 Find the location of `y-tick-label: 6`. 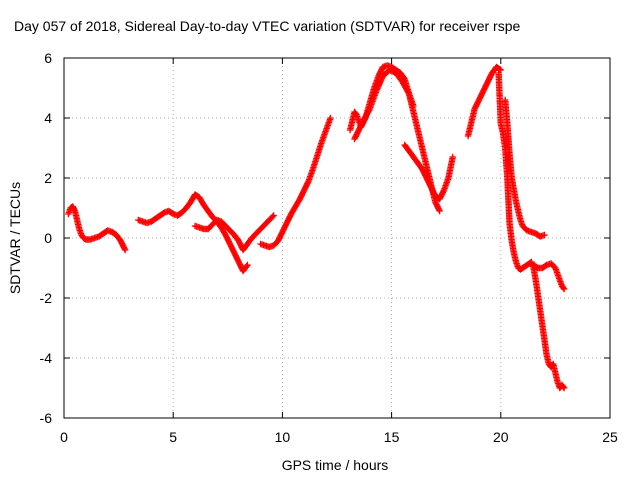

y-tick-label: 6 is located at coordinates (48, 58).